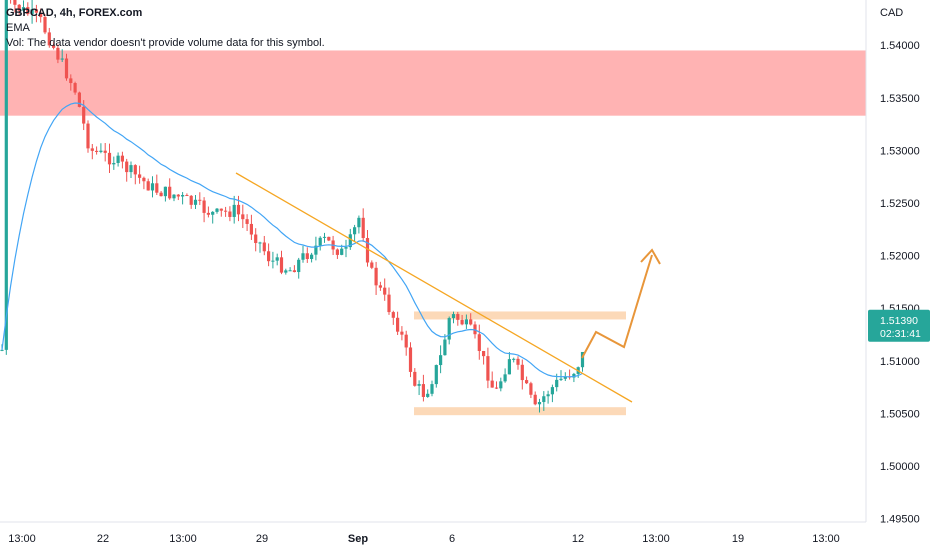 The width and height of the screenshot is (932, 550). I want to click on price-tick-label: 1.53000, so click(900, 151).